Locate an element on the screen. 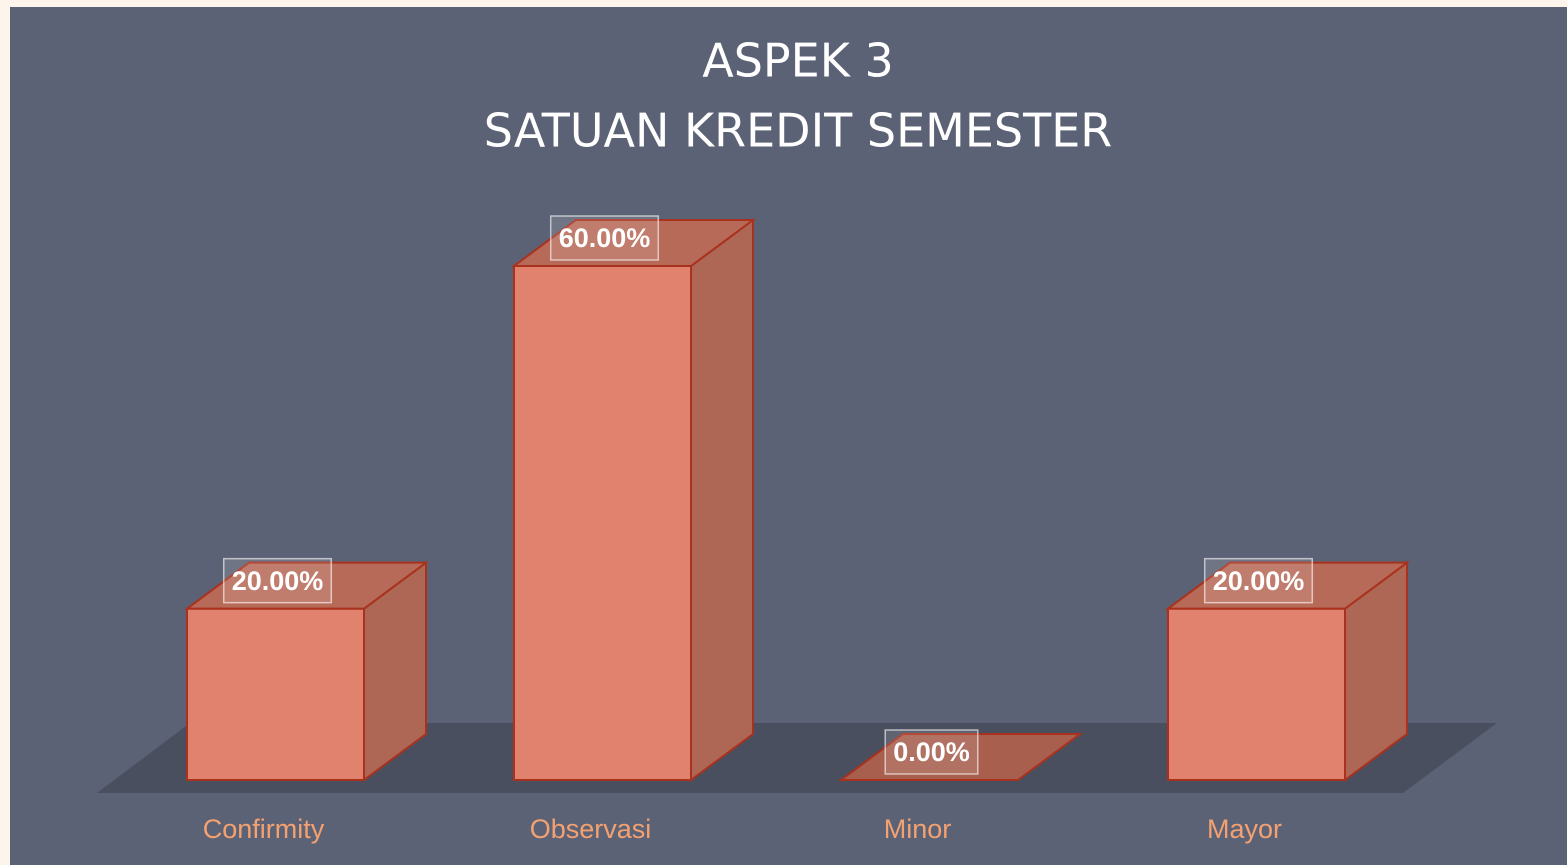 Image resolution: width=1567 pixels, height=865 pixels. bar-side is located at coordinates (722, 500).